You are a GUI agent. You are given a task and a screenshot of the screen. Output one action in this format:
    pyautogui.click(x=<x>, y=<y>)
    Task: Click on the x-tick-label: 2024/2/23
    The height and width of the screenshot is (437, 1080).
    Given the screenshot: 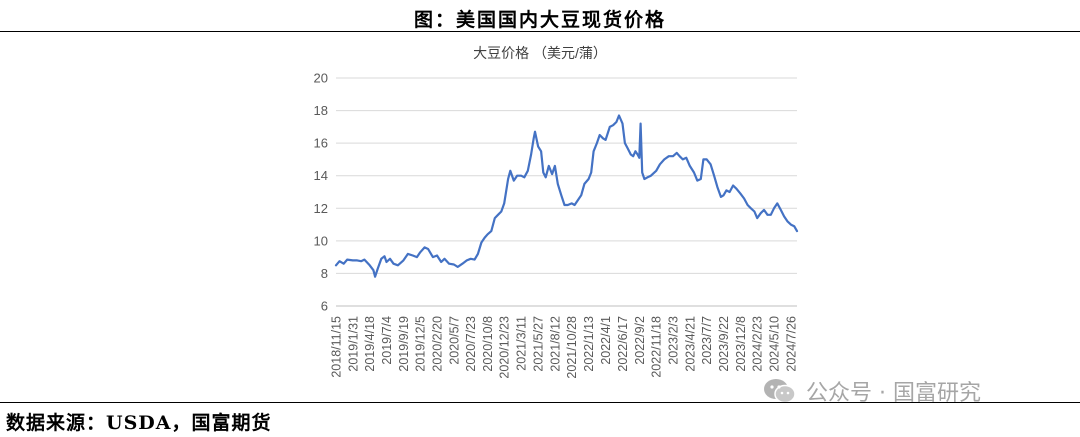 What is the action you would take?
    pyautogui.click(x=758, y=344)
    